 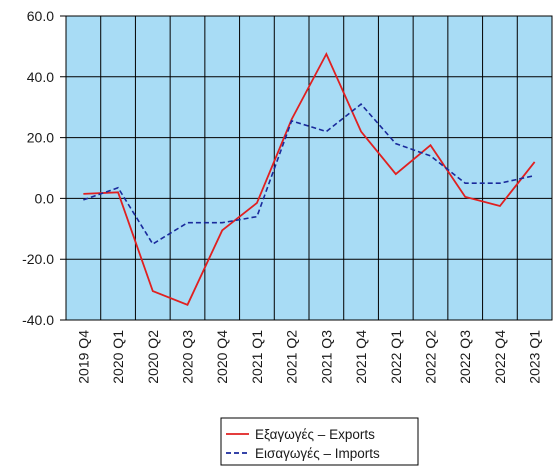 I want to click on y-tick-label: 20.0, so click(x=40, y=138).